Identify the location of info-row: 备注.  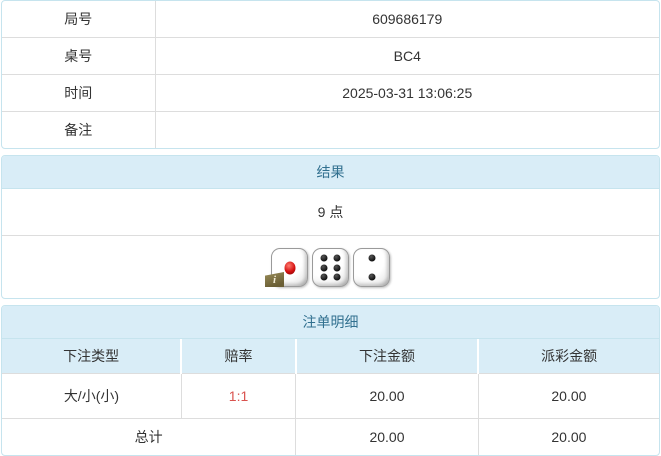
(330, 129).